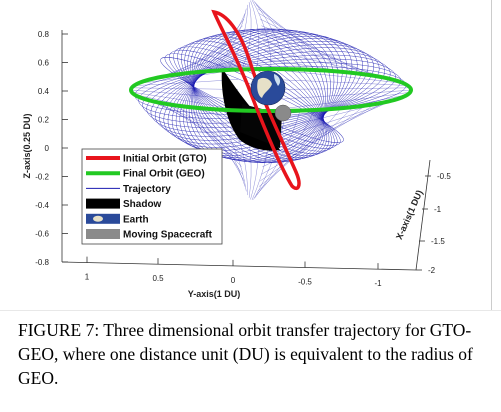  I want to click on x-tick-label: -1, so click(438, 209).